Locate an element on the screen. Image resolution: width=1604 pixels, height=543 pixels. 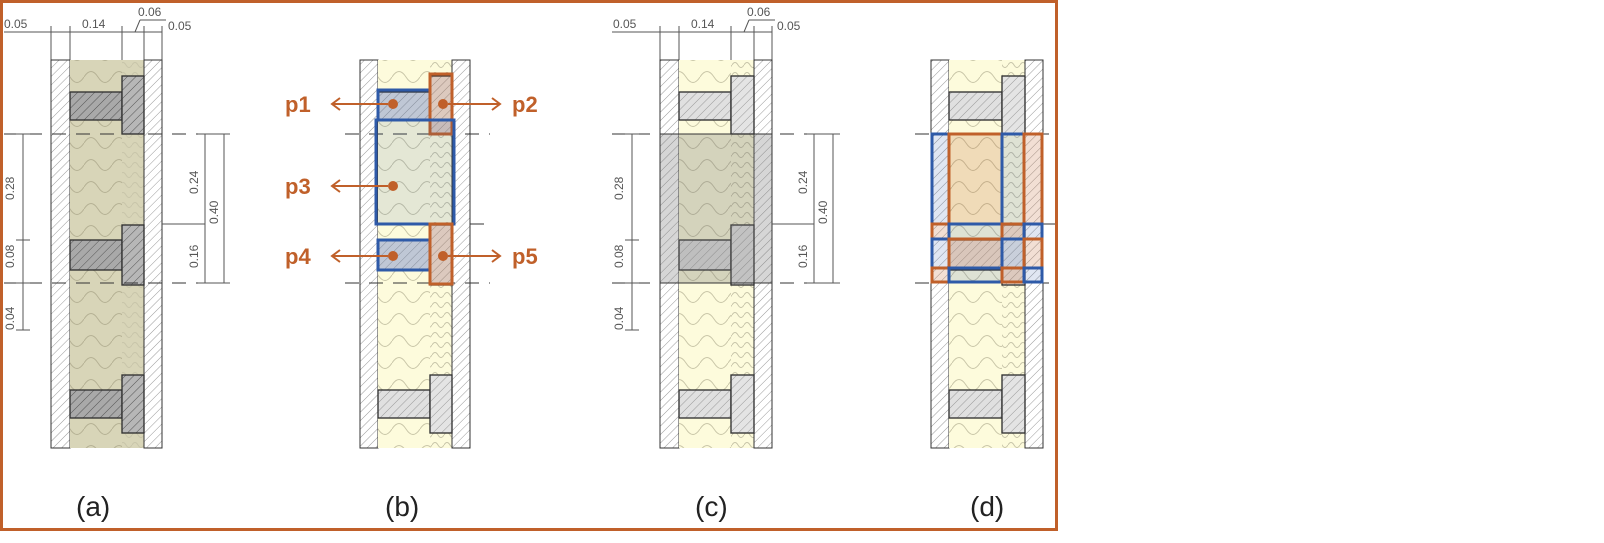
dim-left-3-c: 0.04 is located at coordinates (619, 318).